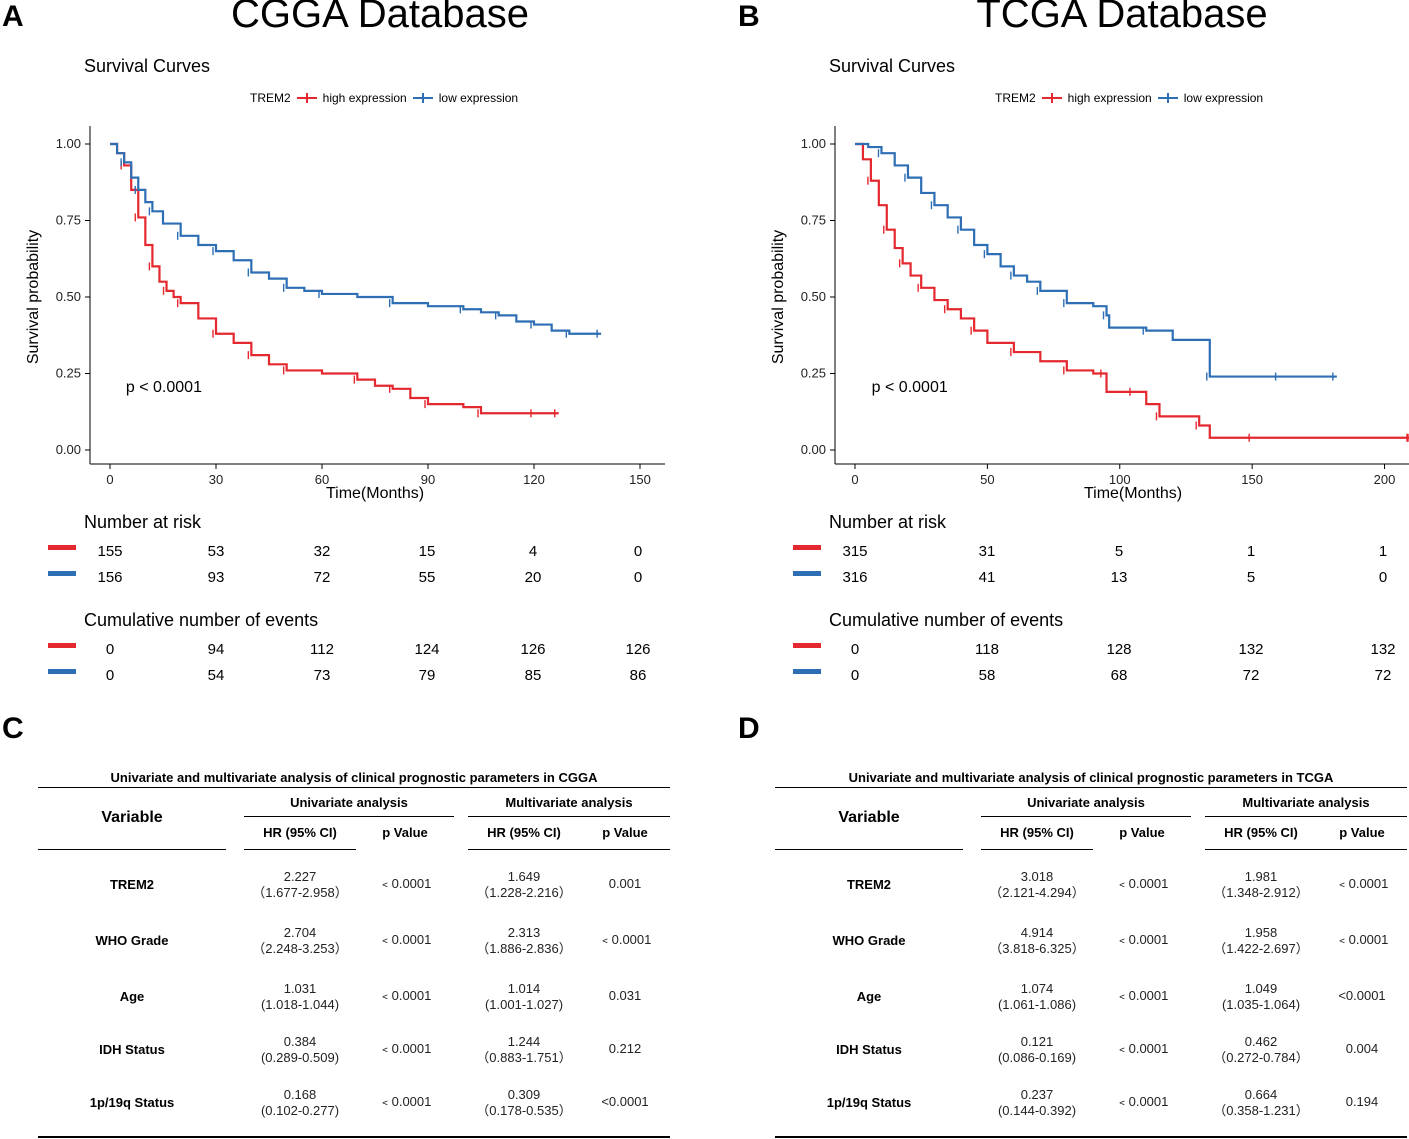  What do you see at coordinates (1252, 479) in the screenshot?
I see `x-tick-label: 150` at bounding box center [1252, 479].